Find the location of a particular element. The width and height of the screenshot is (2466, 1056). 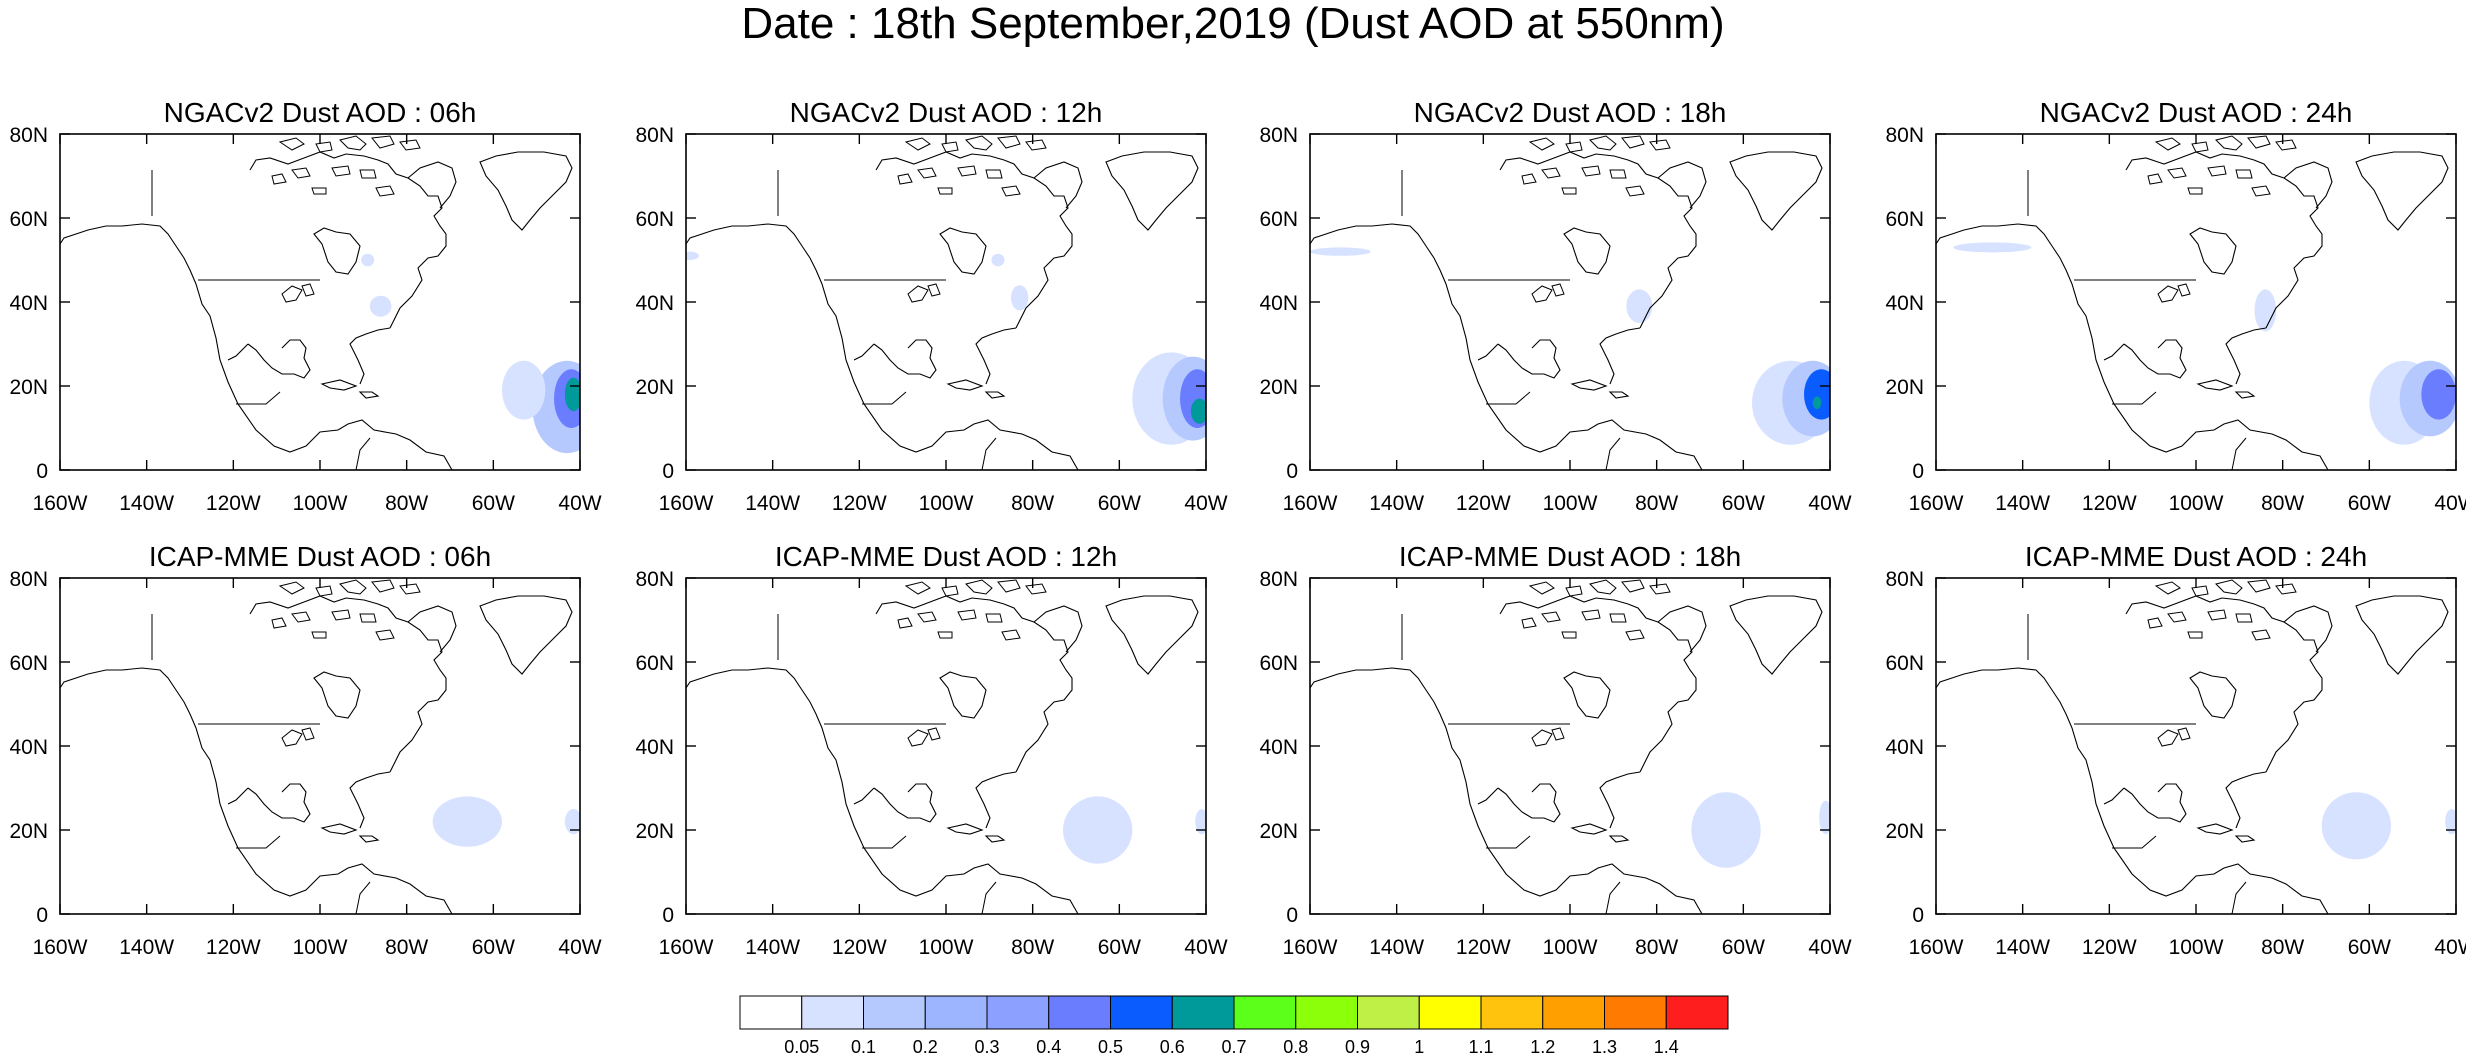

colorbar-label: 0.1 is located at coordinates (863, 1046).